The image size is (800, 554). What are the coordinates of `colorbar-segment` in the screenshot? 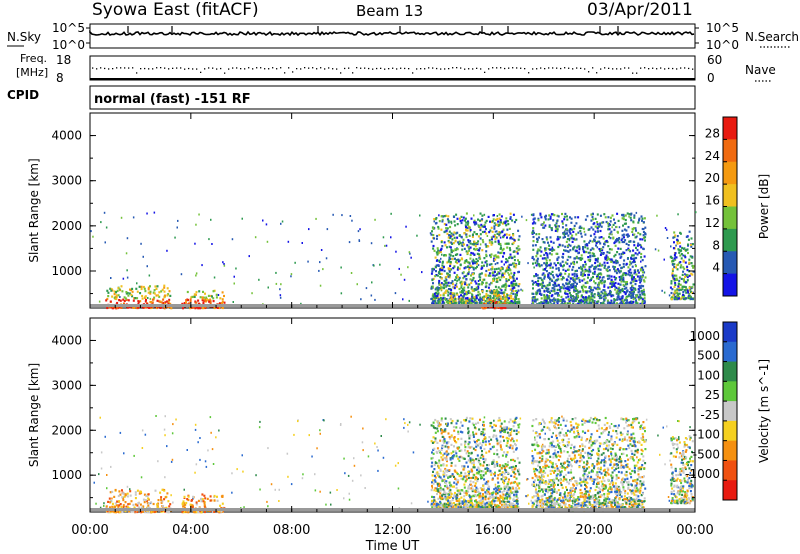 It's located at (730, 285).